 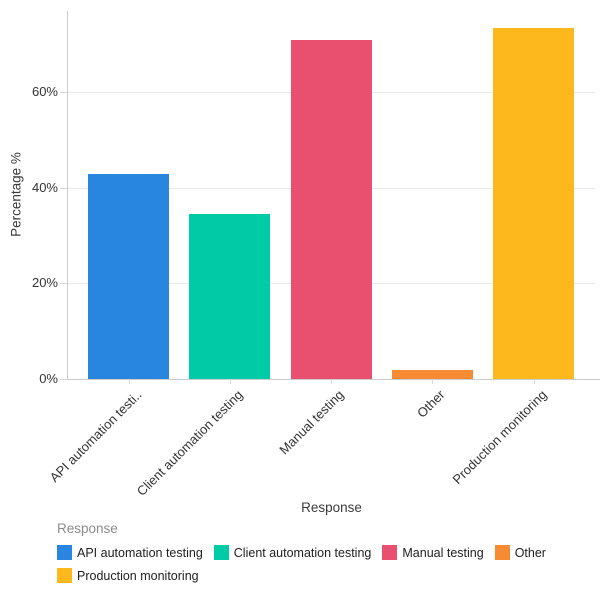 What do you see at coordinates (48, 378) in the screenshot?
I see `y-tick-label: 0%` at bounding box center [48, 378].